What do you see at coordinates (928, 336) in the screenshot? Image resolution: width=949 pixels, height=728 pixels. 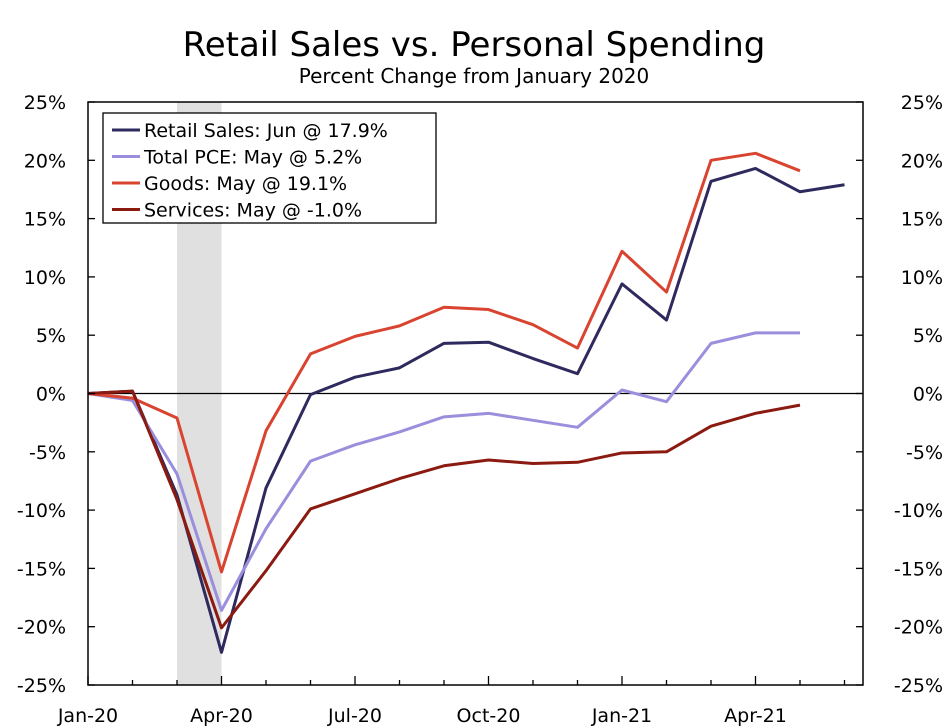 I see `y-tick-label-right: 5%` at bounding box center [928, 336].